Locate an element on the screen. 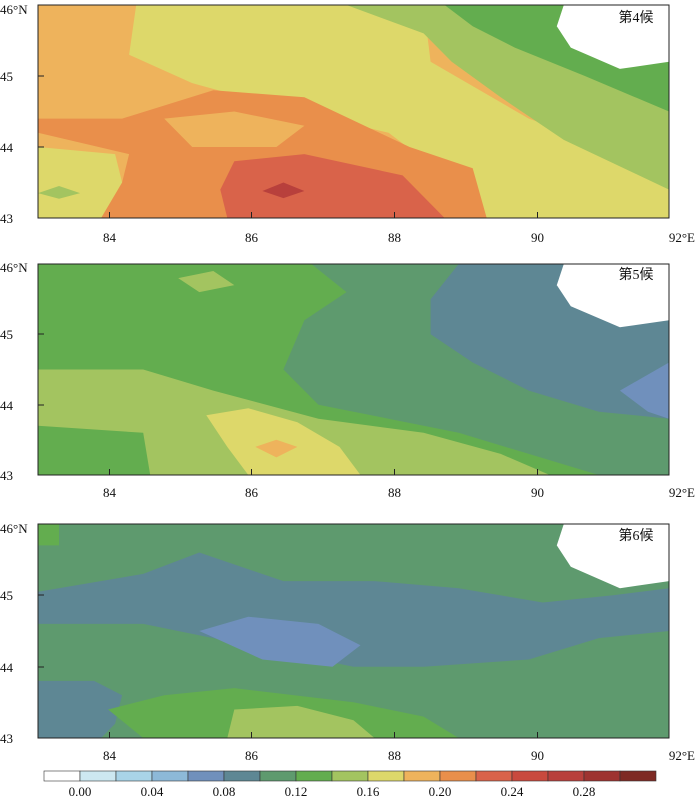 The width and height of the screenshot is (700, 801). colorbar-swatches is located at coordinates (350, 776).